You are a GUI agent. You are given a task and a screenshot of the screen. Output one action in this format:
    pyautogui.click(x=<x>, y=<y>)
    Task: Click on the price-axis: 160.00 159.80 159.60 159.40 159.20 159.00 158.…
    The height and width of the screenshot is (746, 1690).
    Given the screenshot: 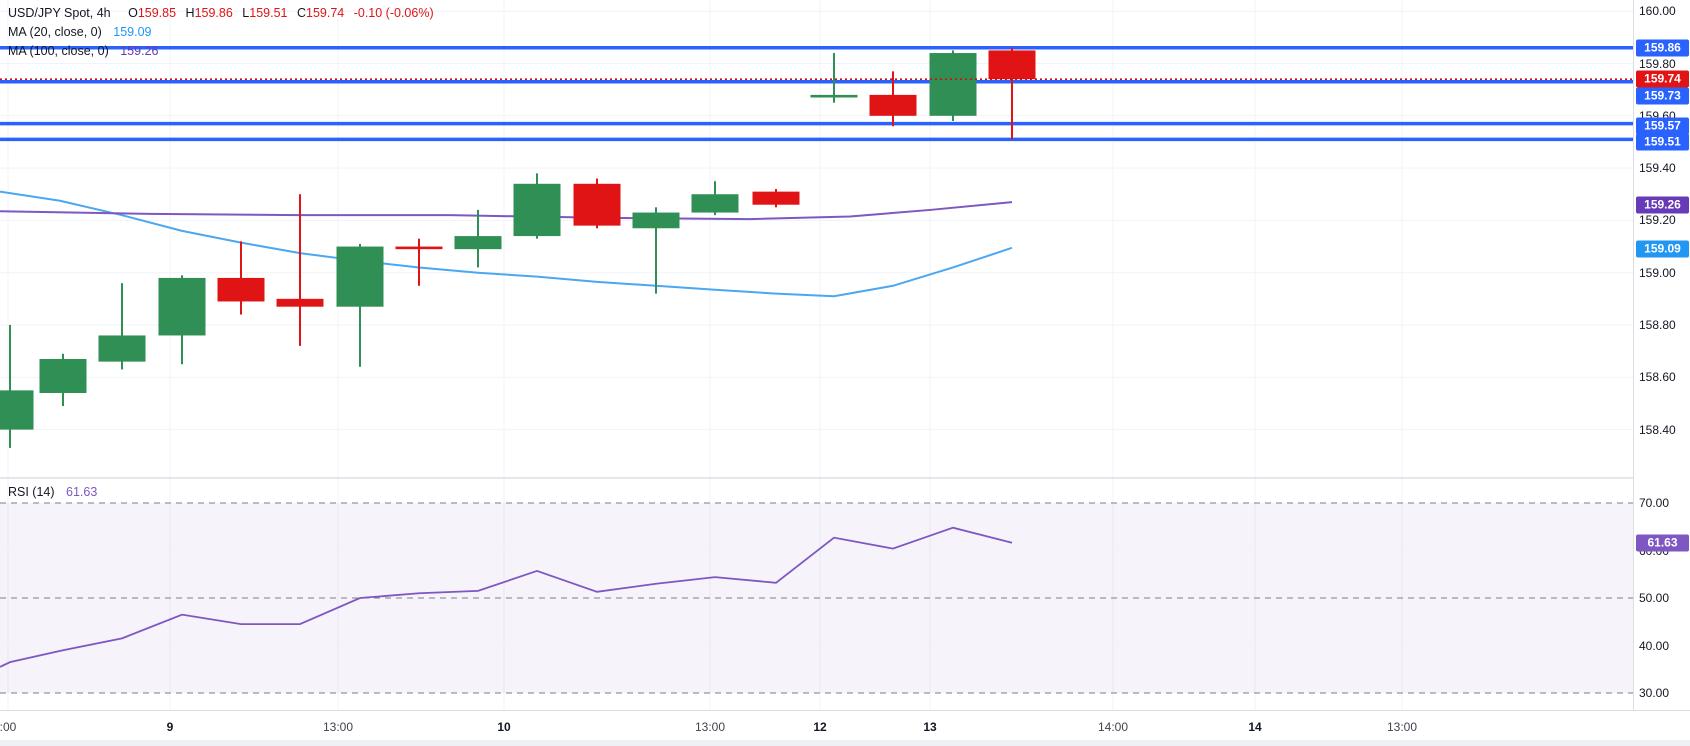 What is the action you would take?
    pyautogui.click(x=1661, y=355)
    